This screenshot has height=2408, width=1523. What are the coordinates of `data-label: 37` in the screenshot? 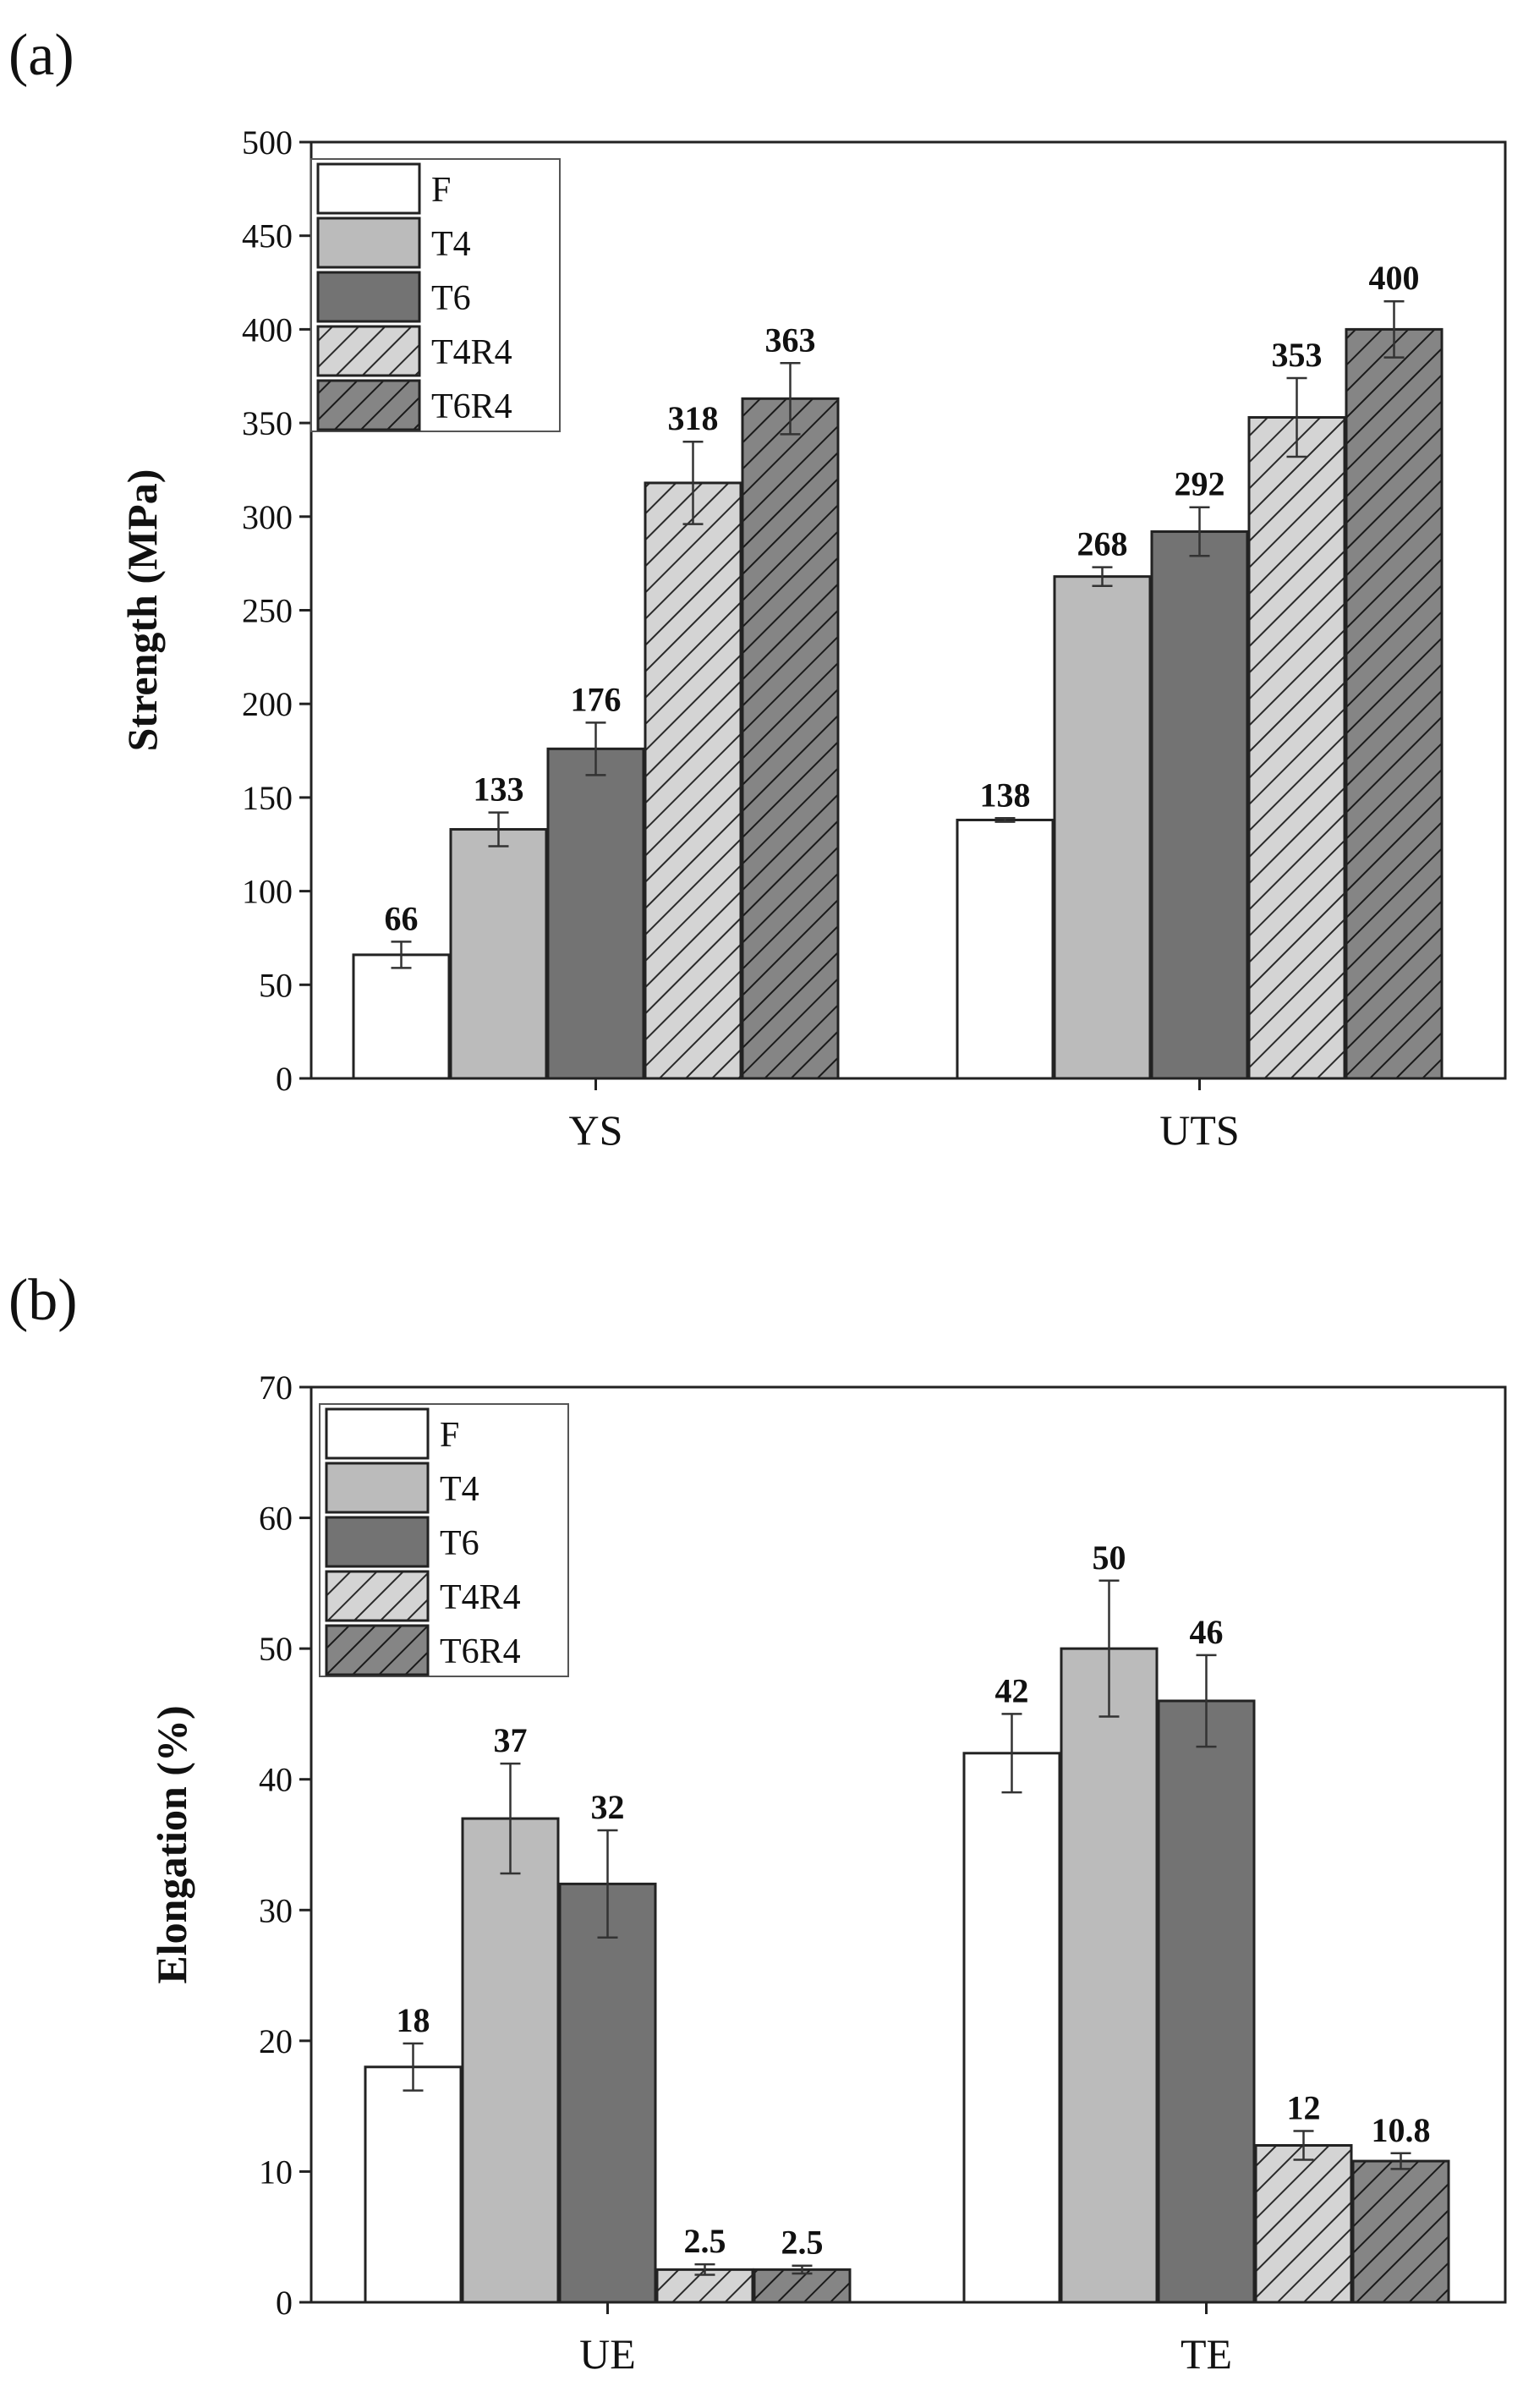 It's located at (511, 1740).